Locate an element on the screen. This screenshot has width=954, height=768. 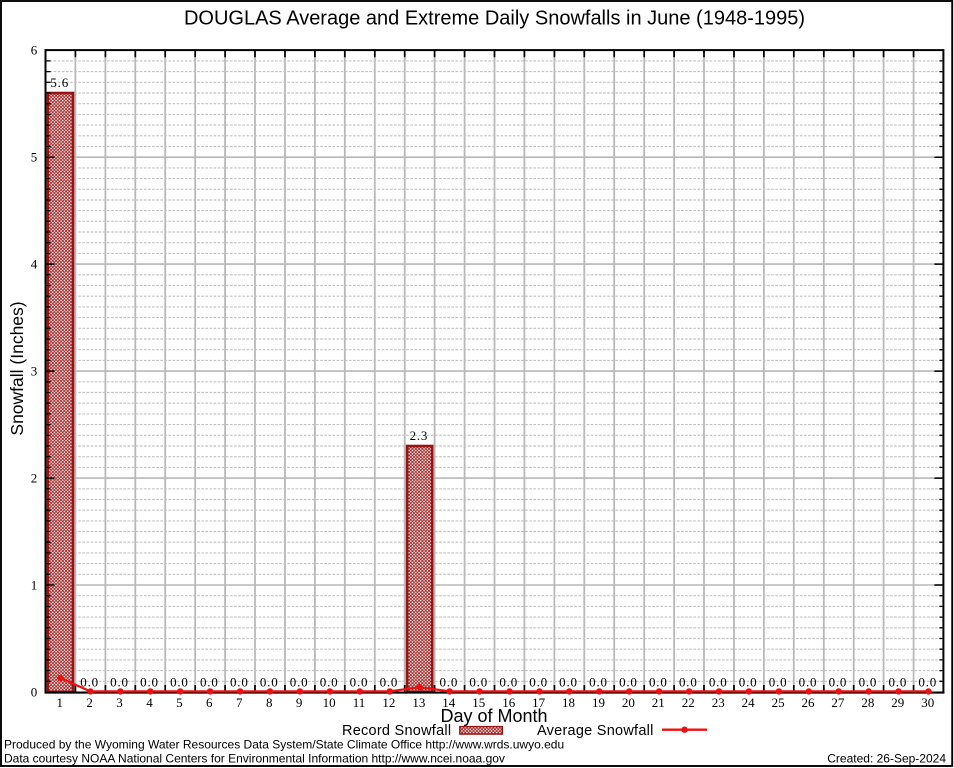
svg-text: 12 is located at coordinates (388, 702).